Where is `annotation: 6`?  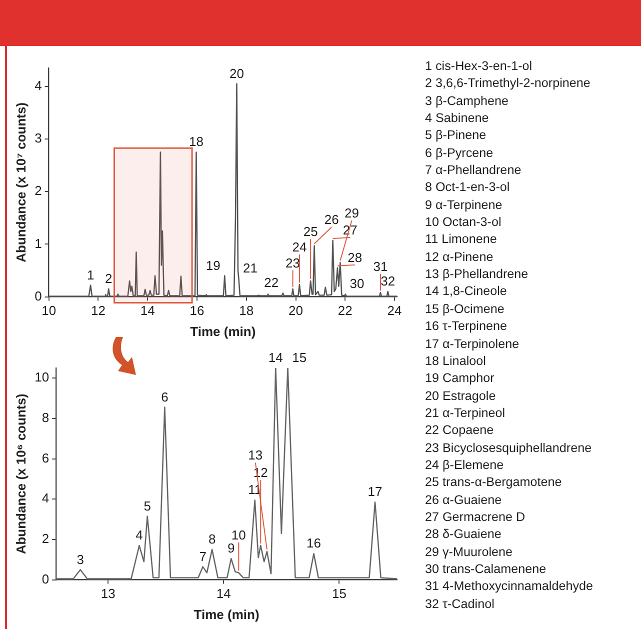
annotation: 6 is located at coordinates (164, 396).